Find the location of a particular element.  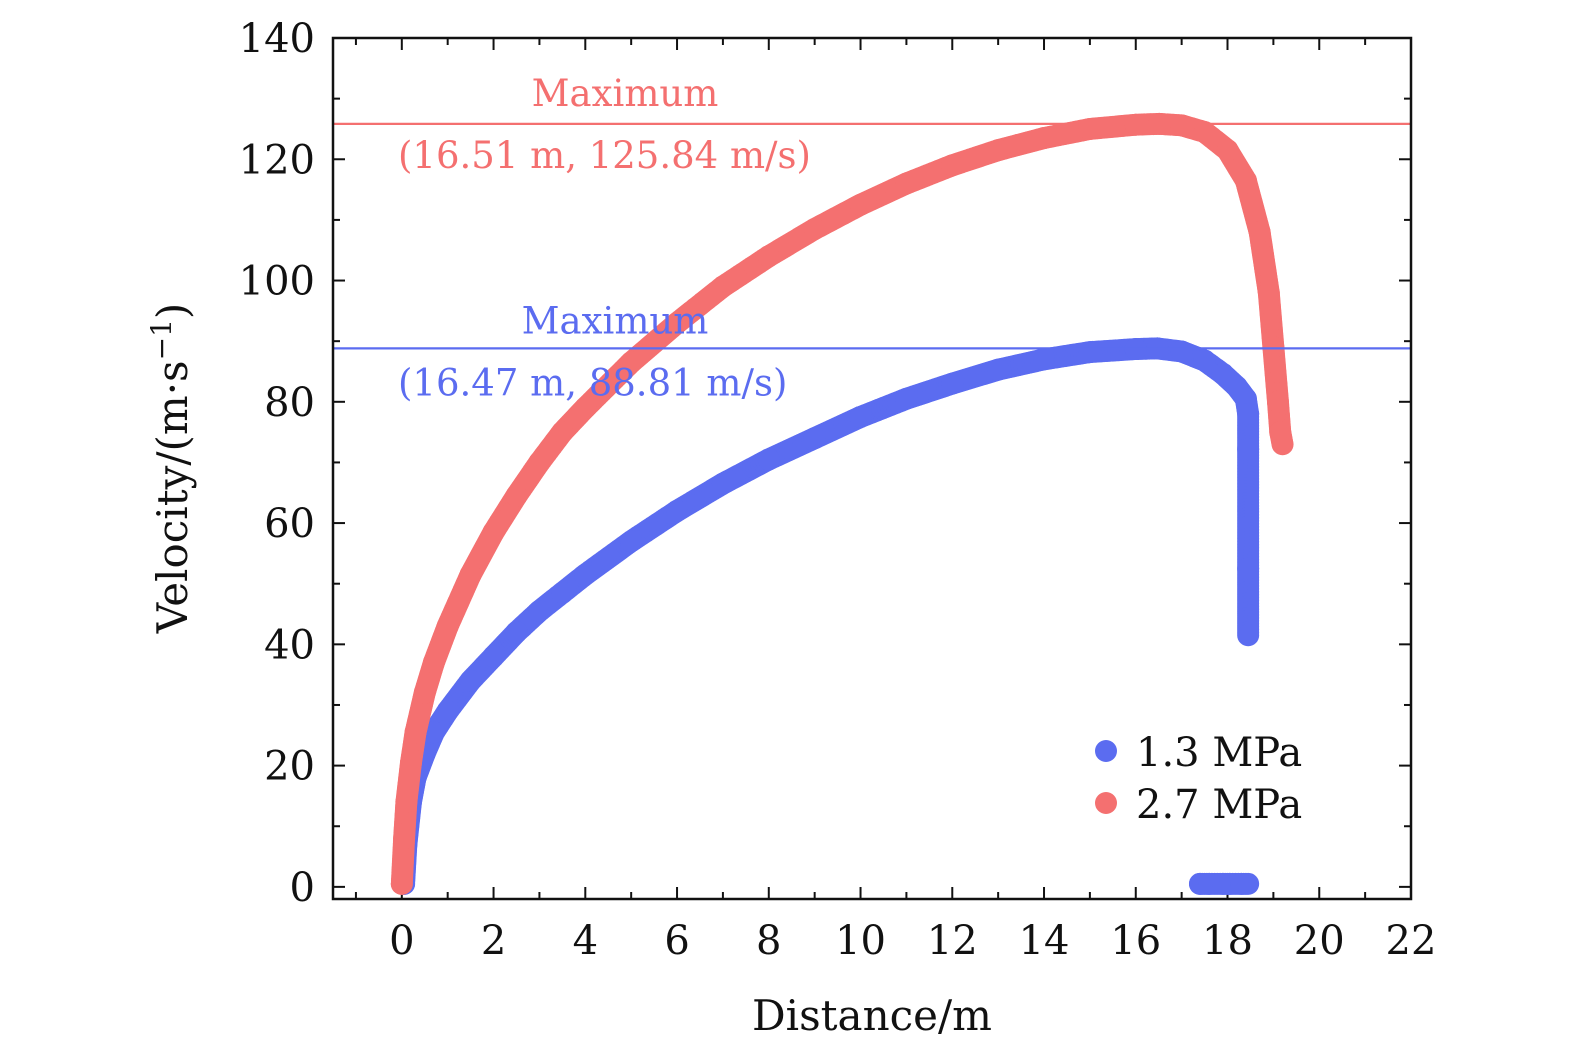

y-axis-title-superscript: −1 is located at coordinates (161, 339).